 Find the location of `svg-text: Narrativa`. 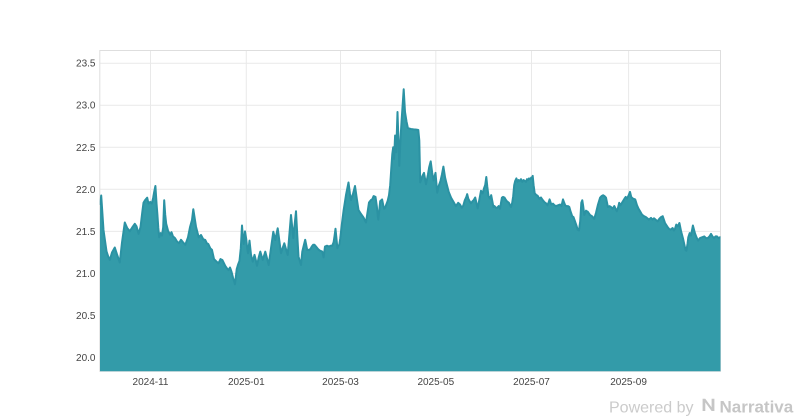

svg-text: Narrativa is located at coordinates (757, 407).